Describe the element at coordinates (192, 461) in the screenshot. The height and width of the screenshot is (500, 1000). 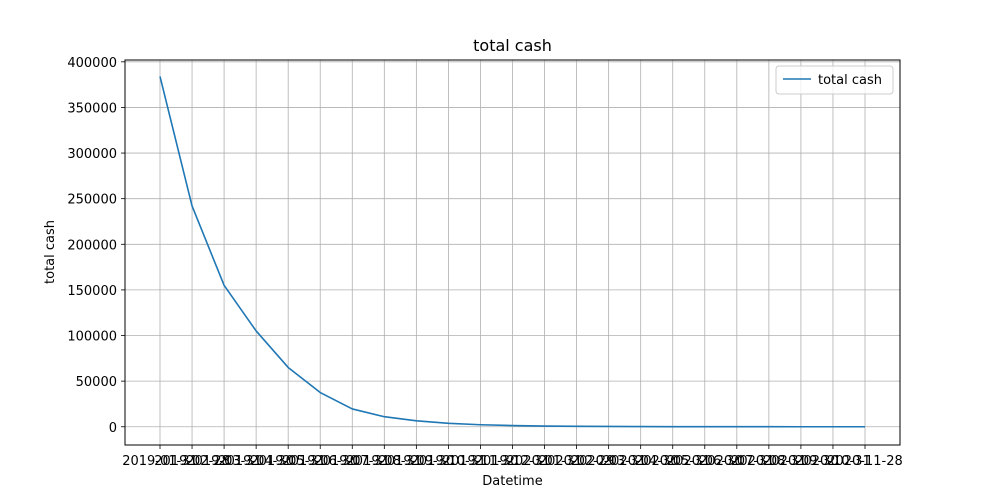
I see `x-tick-label: 2019-02-28` at that location.